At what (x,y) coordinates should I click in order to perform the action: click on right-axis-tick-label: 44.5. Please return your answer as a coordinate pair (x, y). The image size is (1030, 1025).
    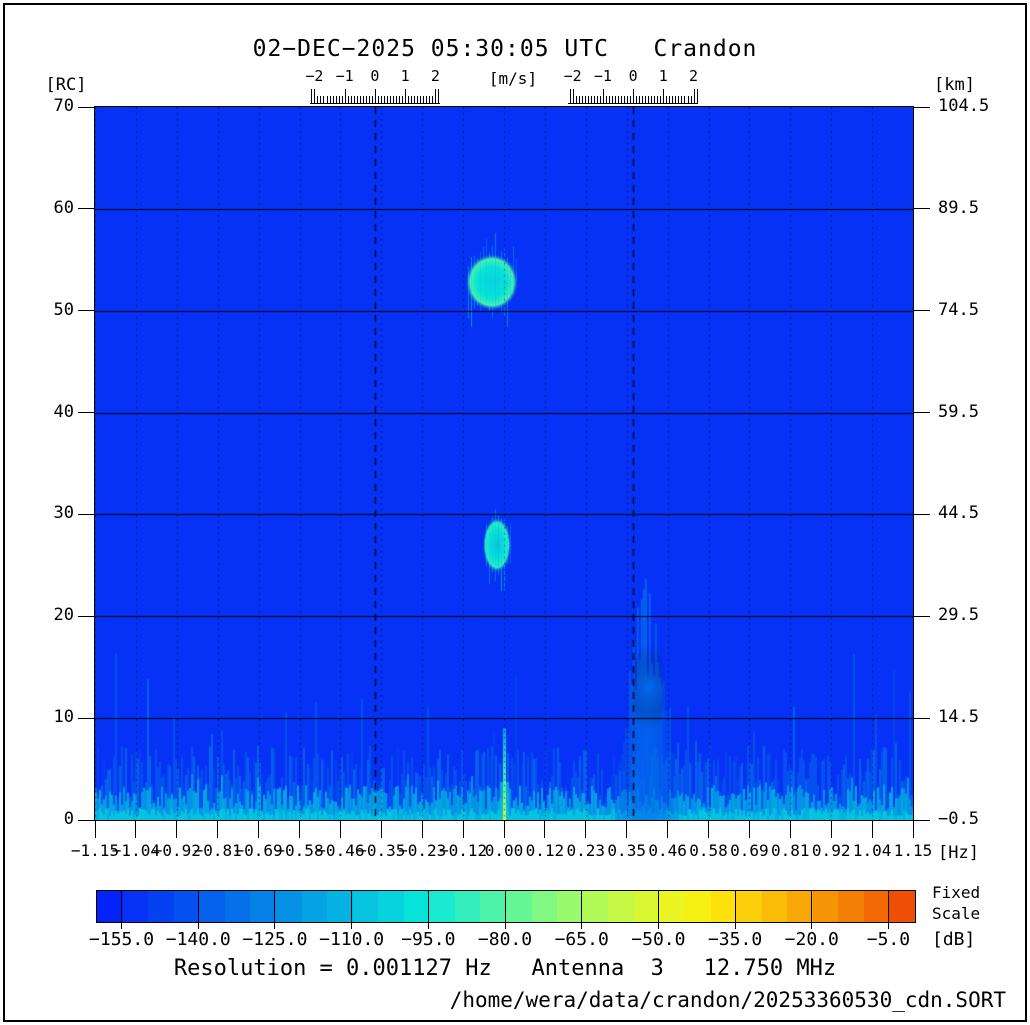
    Looking at the image, I should click on (958, 513).